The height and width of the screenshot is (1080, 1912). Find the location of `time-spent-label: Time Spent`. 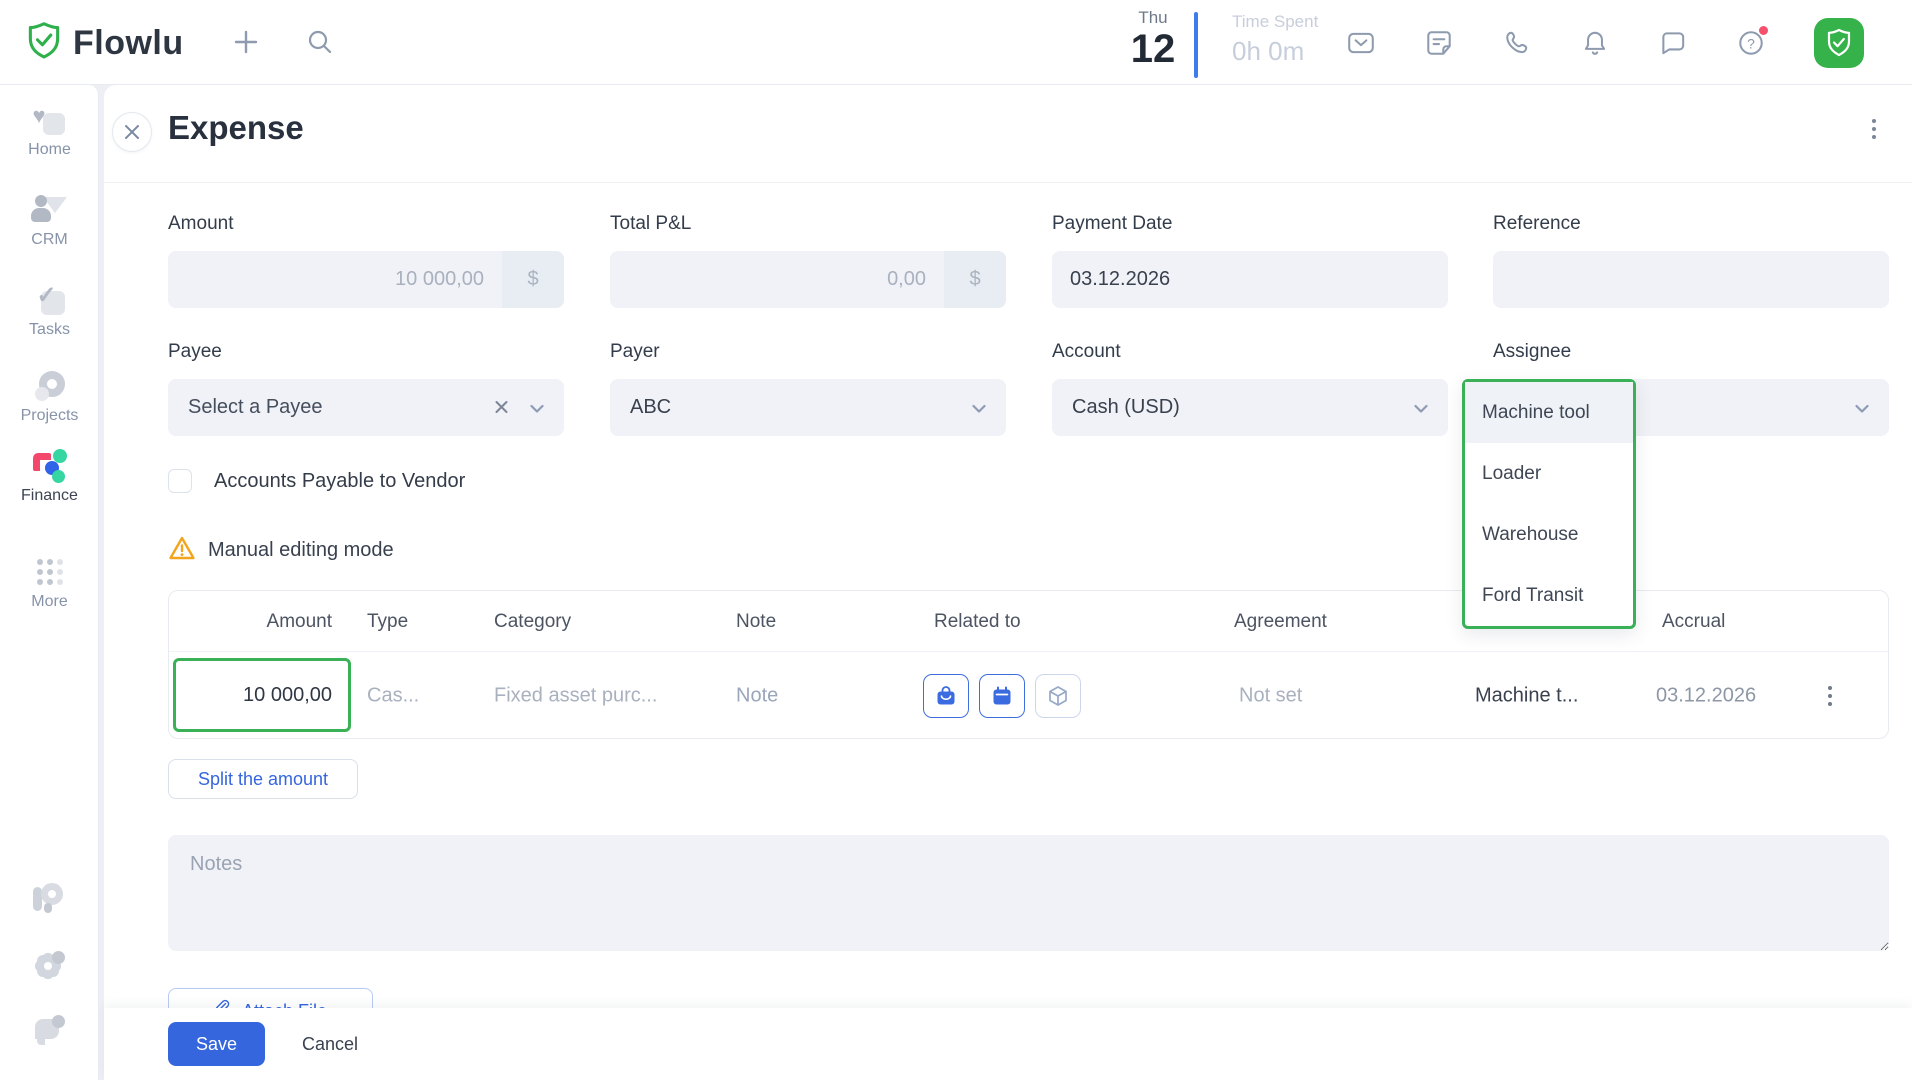

time-spent-label: Time Spent is located at coordinates (1275, 21).